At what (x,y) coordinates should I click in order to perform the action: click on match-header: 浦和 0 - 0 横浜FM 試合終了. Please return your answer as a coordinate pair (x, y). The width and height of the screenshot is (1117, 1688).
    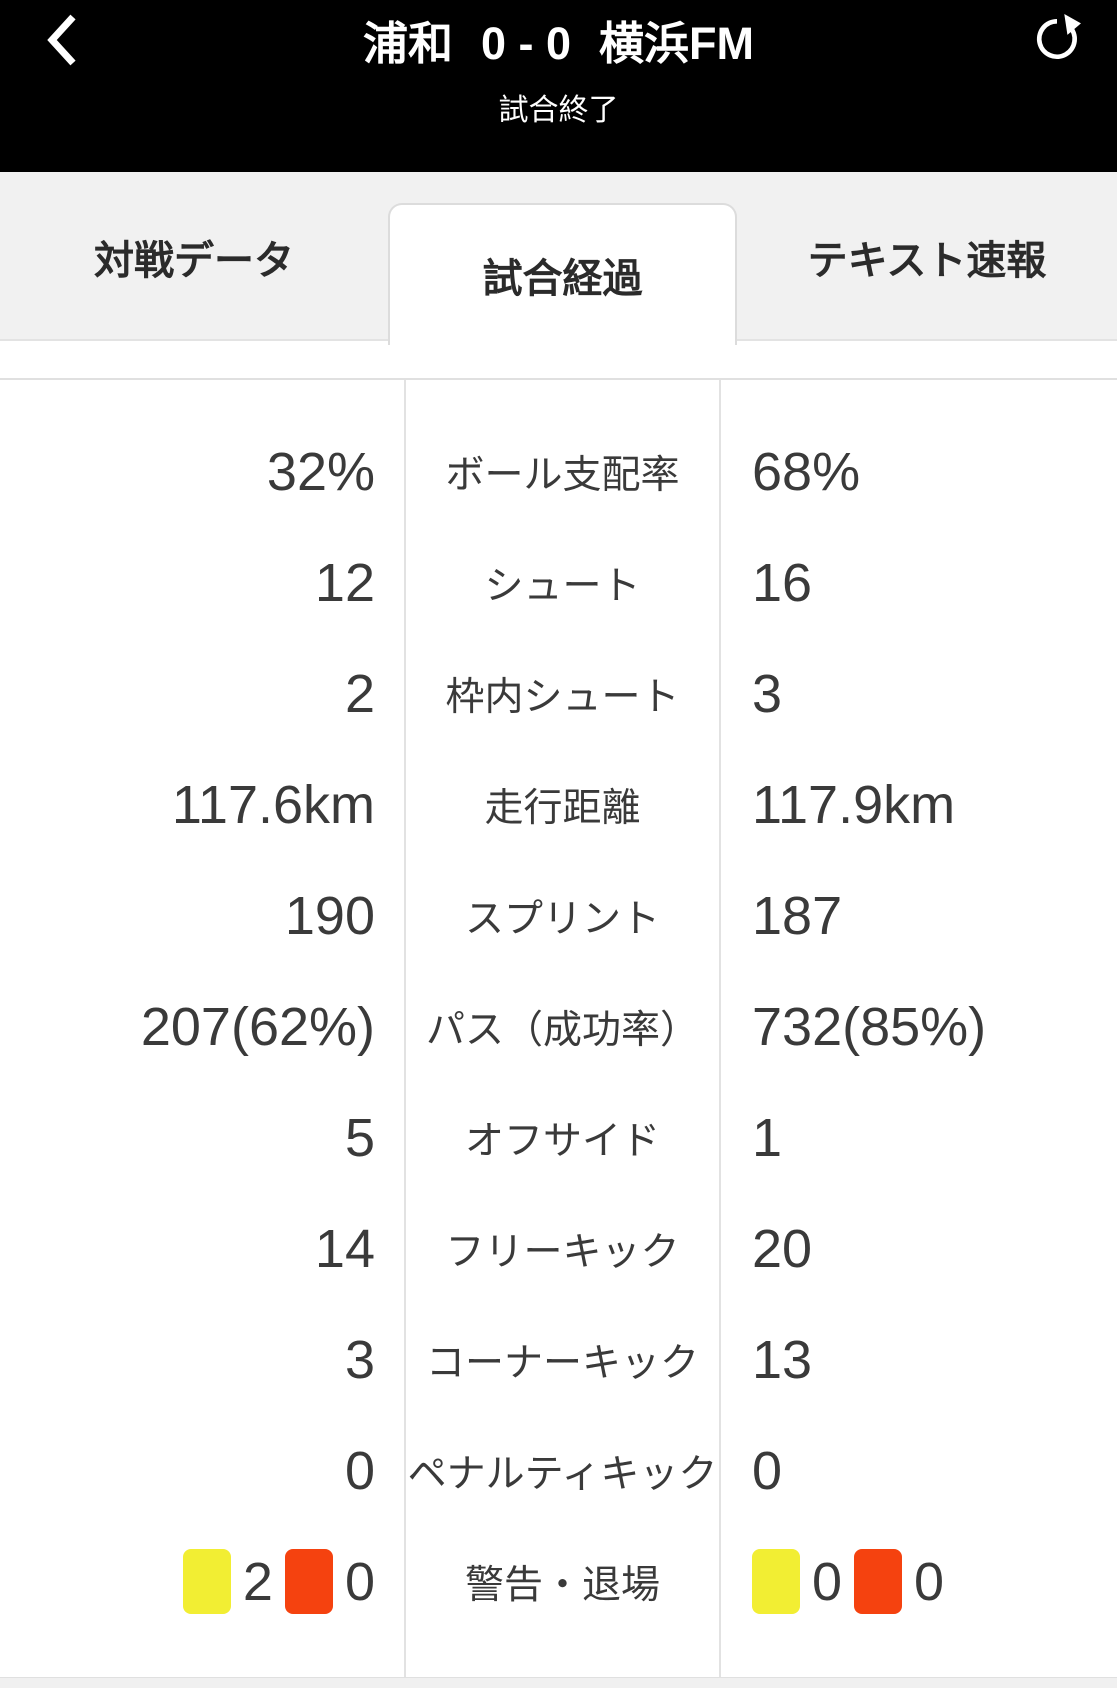
    Looking at the image, I should click on (558, 86).